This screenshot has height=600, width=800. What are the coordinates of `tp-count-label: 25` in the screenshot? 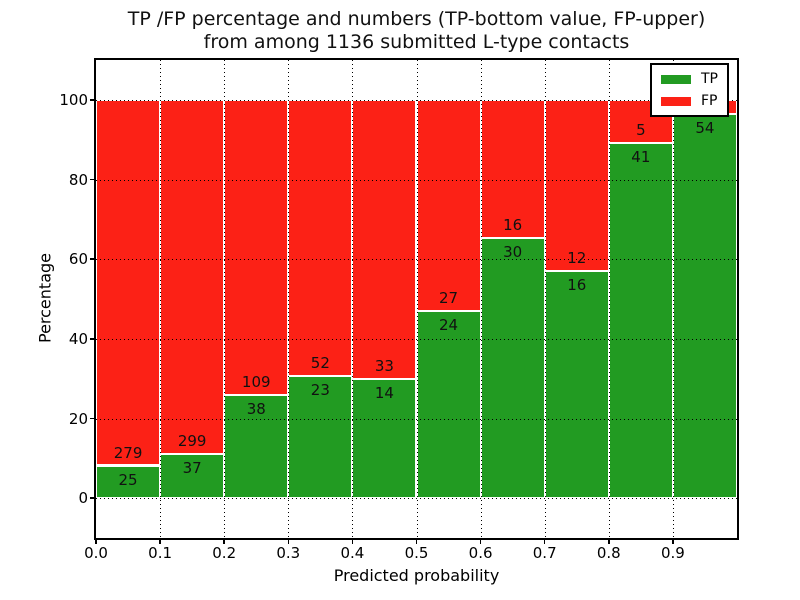 It's located at (128, 479).